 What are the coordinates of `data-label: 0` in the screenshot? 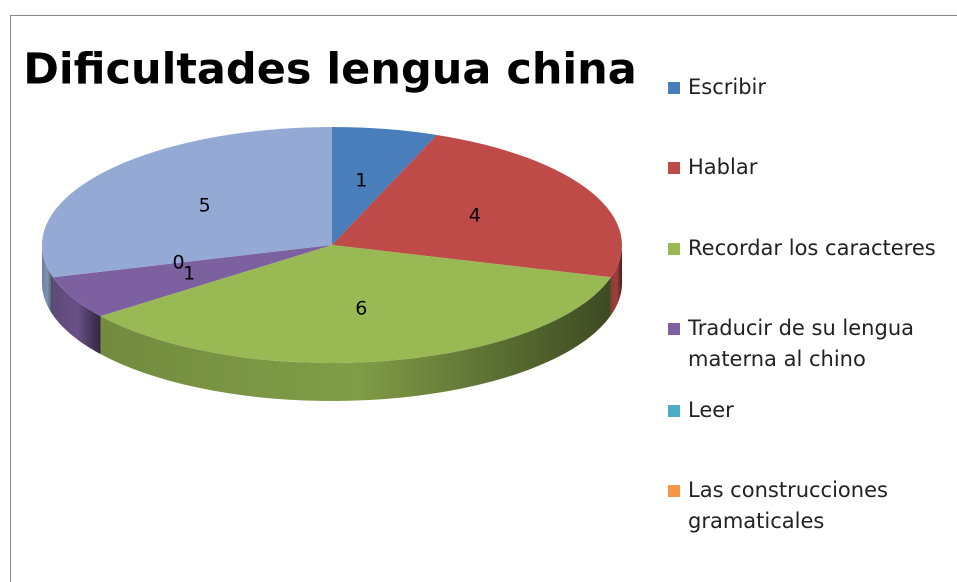 It's located at (179, 262).